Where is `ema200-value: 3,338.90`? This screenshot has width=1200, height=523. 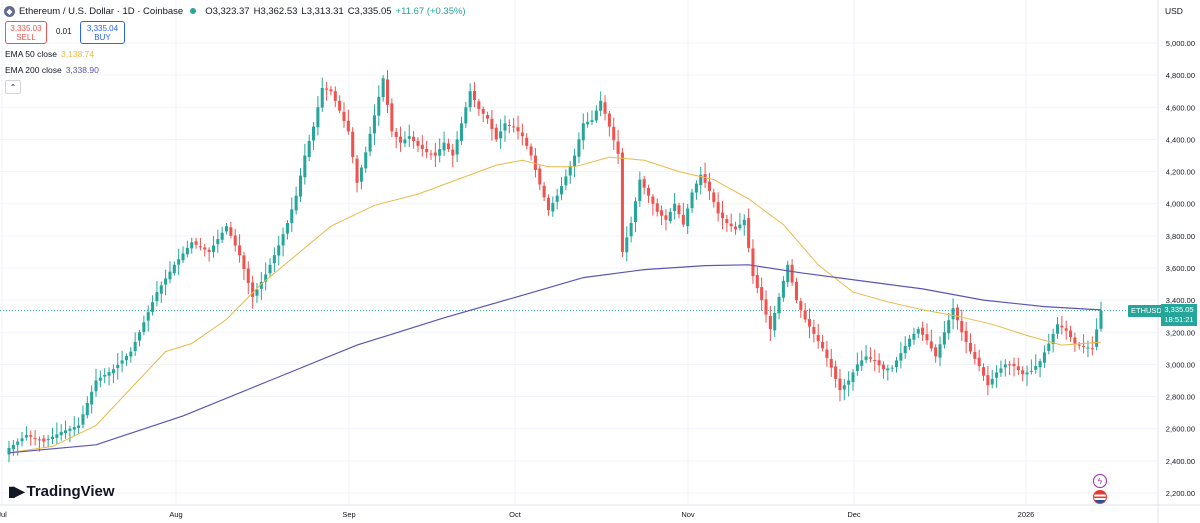
ema200-value: 3,338.90 is located at coordinates (82, 70).